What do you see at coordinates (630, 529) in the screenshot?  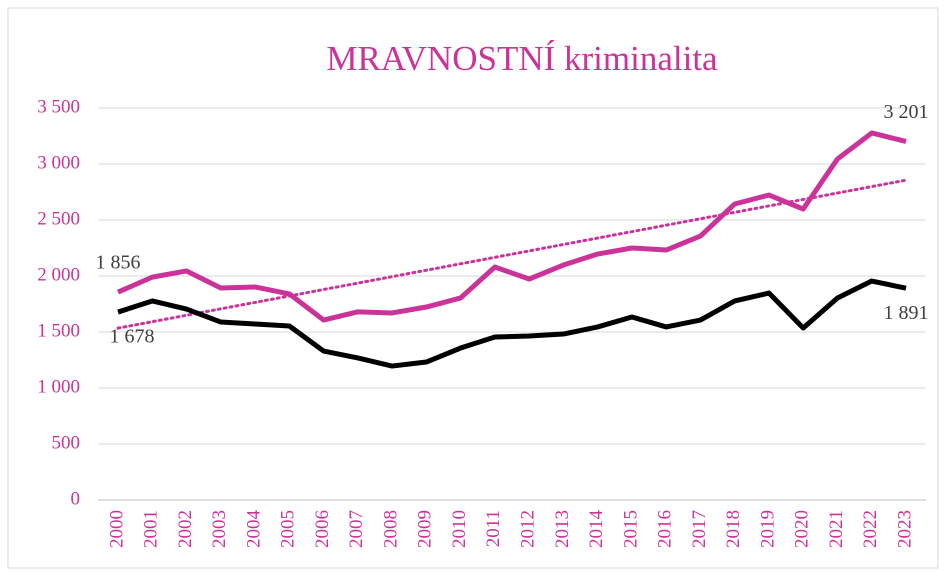 I see `x-tick-label: 2015` at bounding box center [630, 529].